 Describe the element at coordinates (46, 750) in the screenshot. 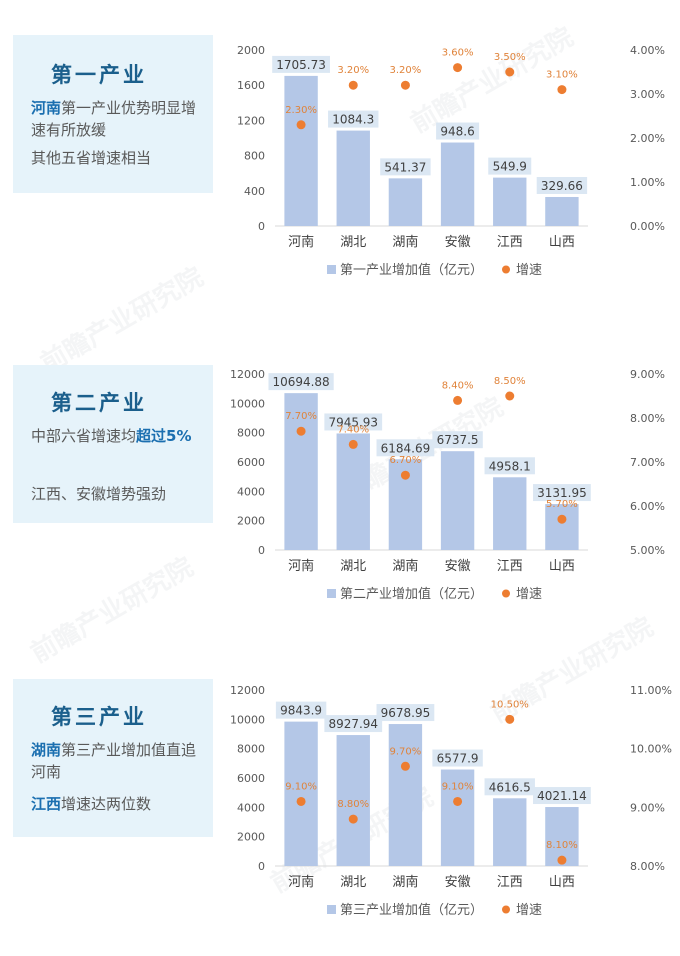

I see `highlight-text: 湖南` at that location.